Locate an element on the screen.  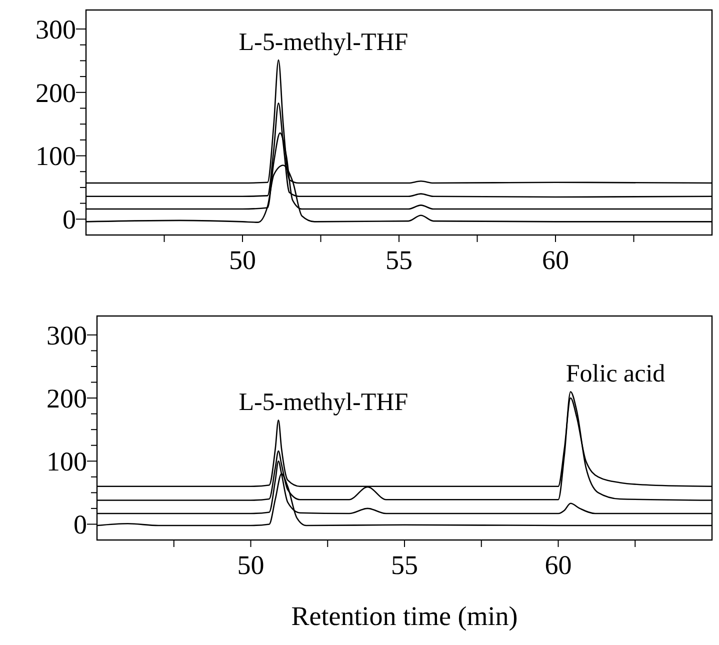
x-axis-title: Retention time (min) is located at coordinates (404, 616).